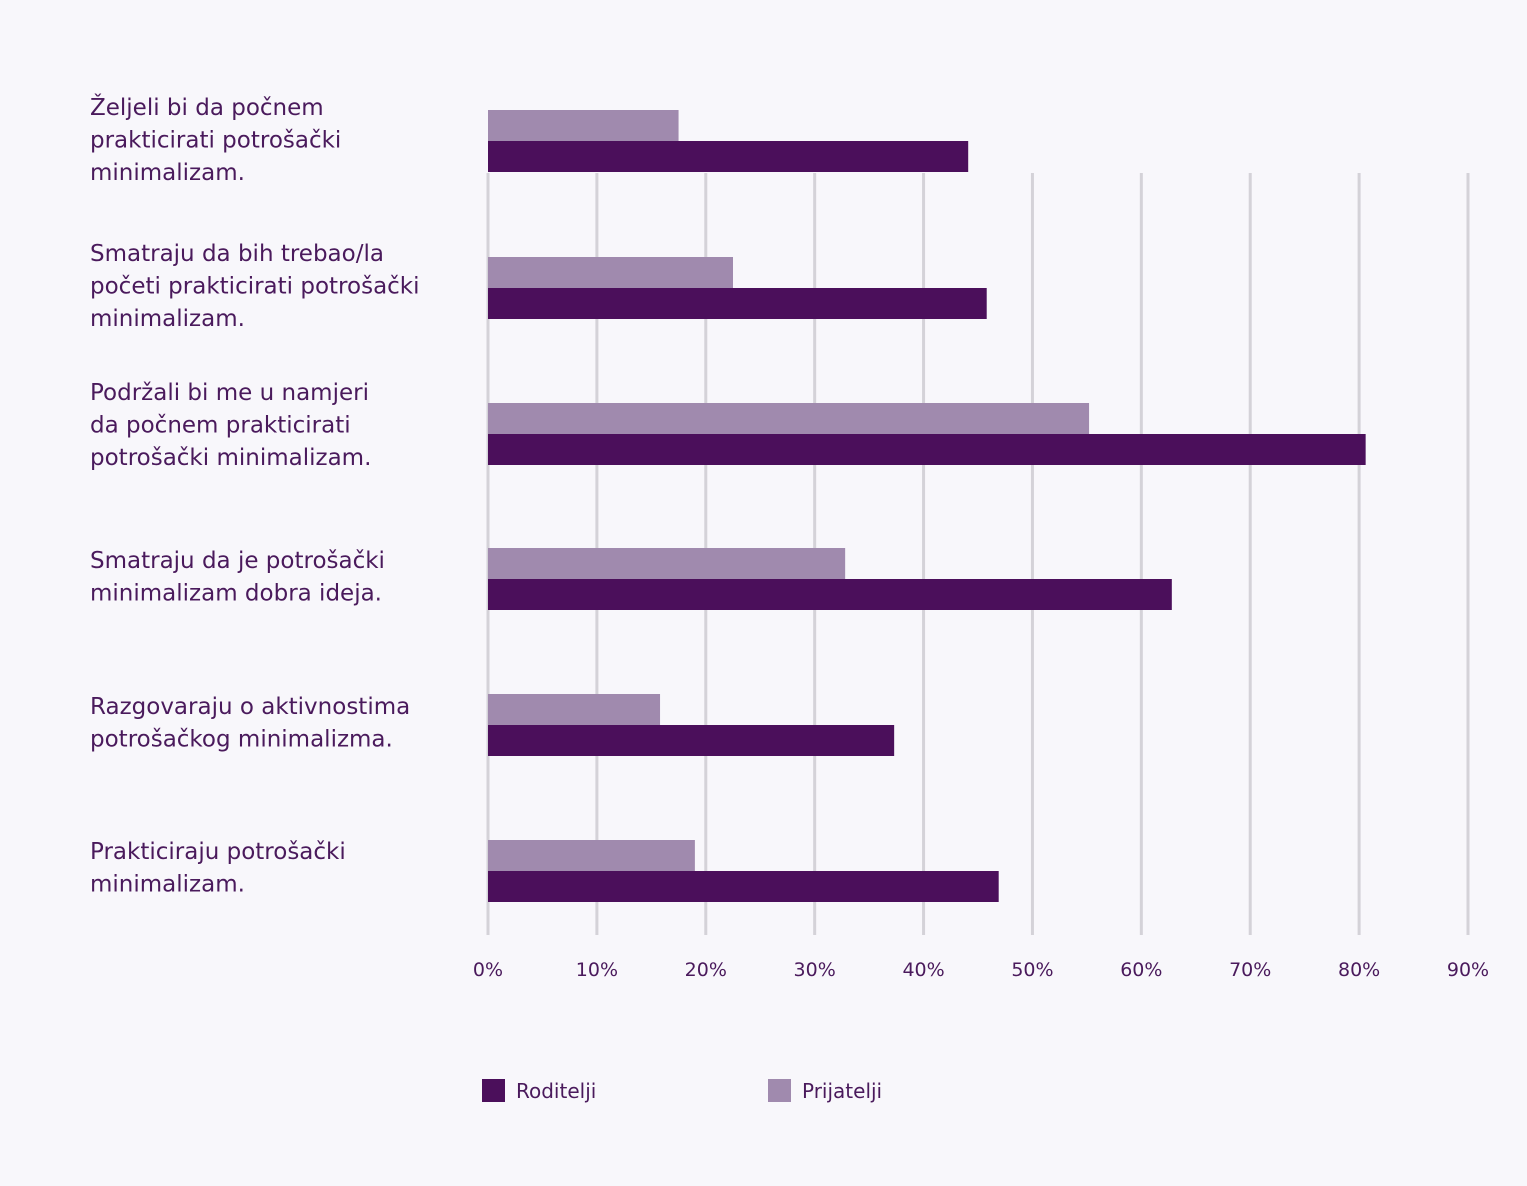 This screenshot has width=1527, height=1186. I want to click on legend-label-prijatelji: Prijatelji, so click(842, 1091).